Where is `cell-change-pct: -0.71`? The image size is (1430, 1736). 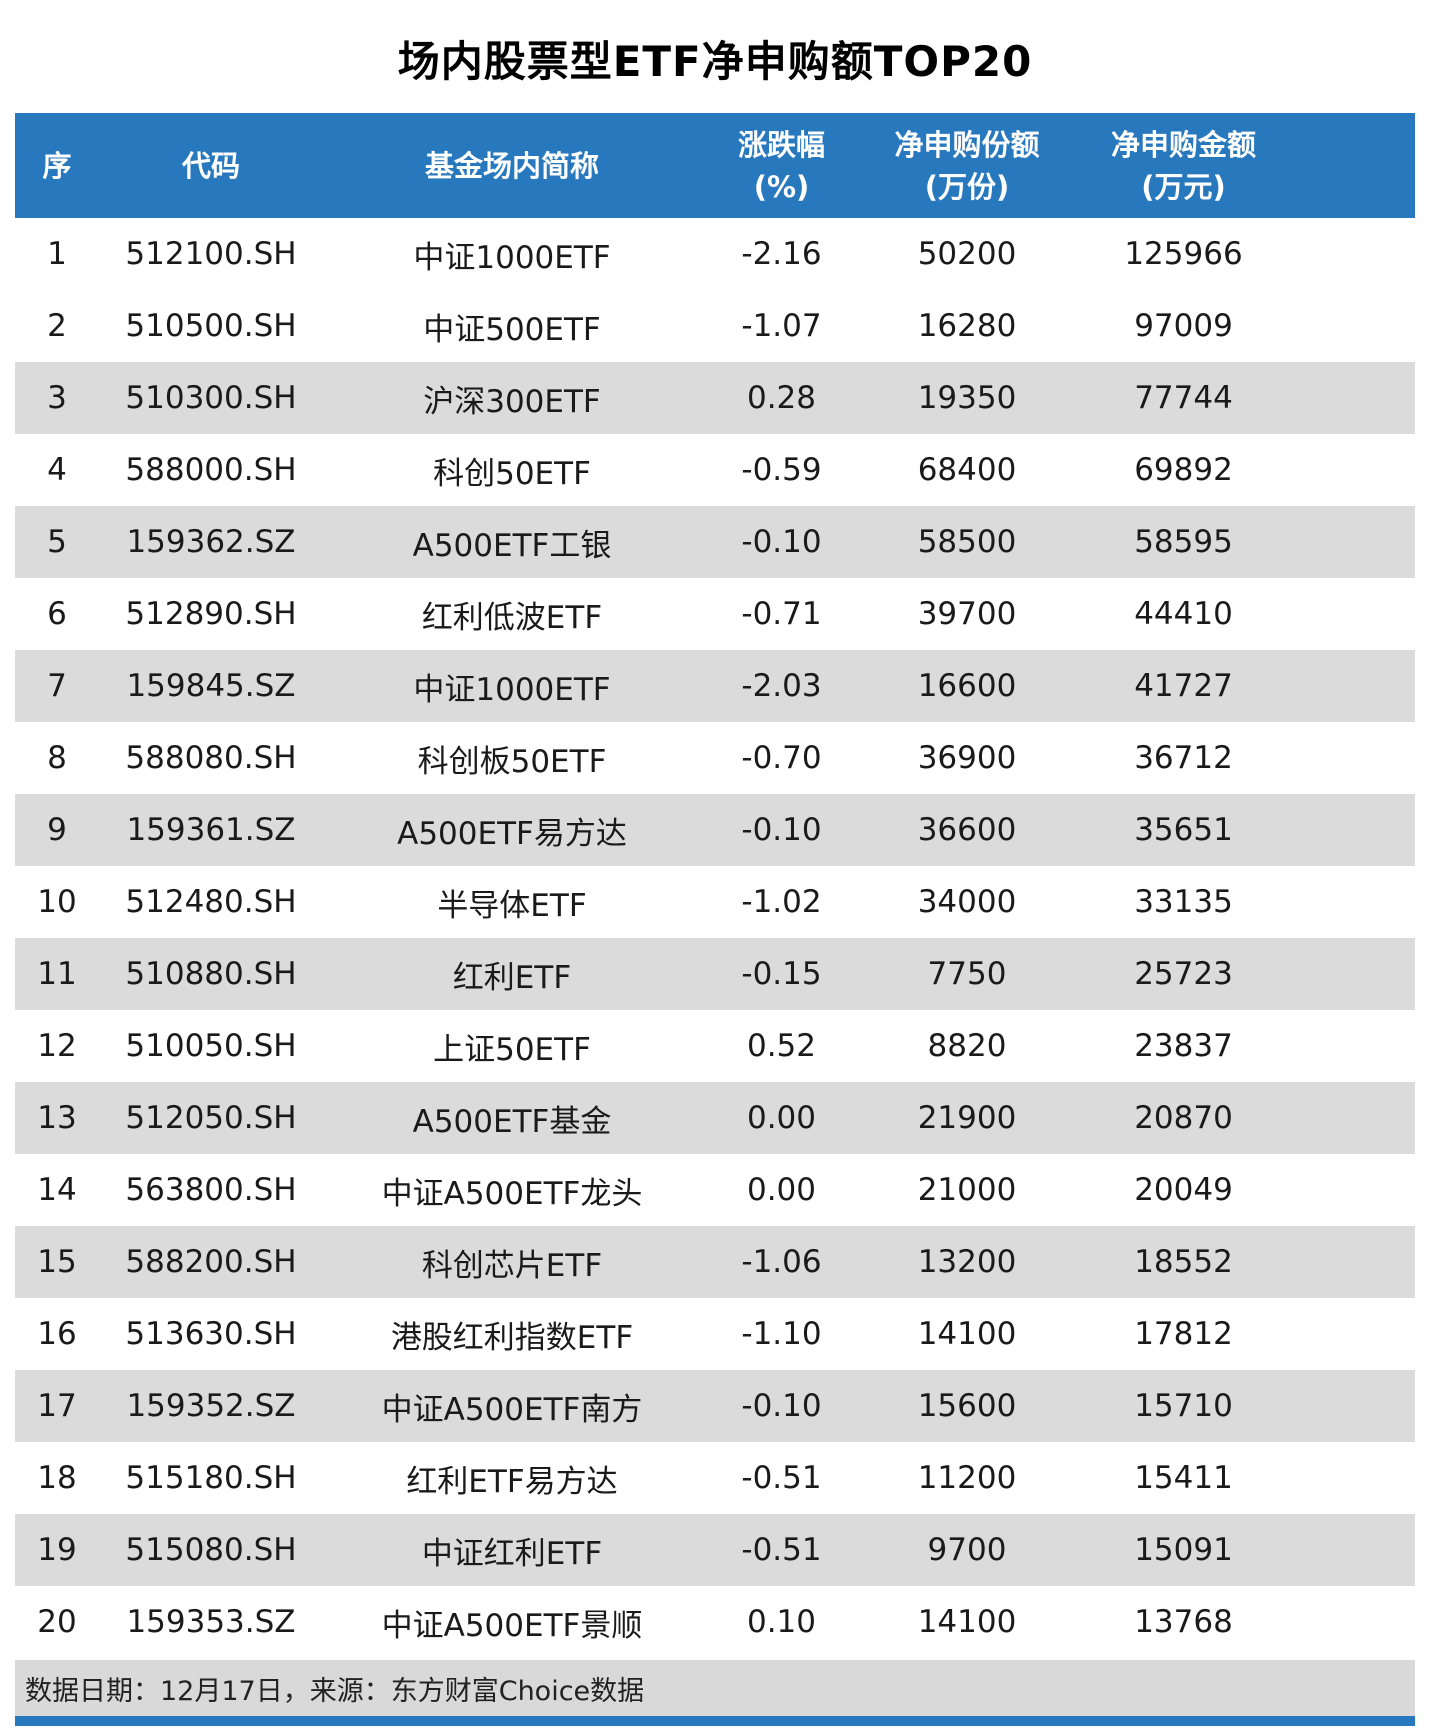 cell-change-pct: -0.71 is located at coordinates (781, 614).